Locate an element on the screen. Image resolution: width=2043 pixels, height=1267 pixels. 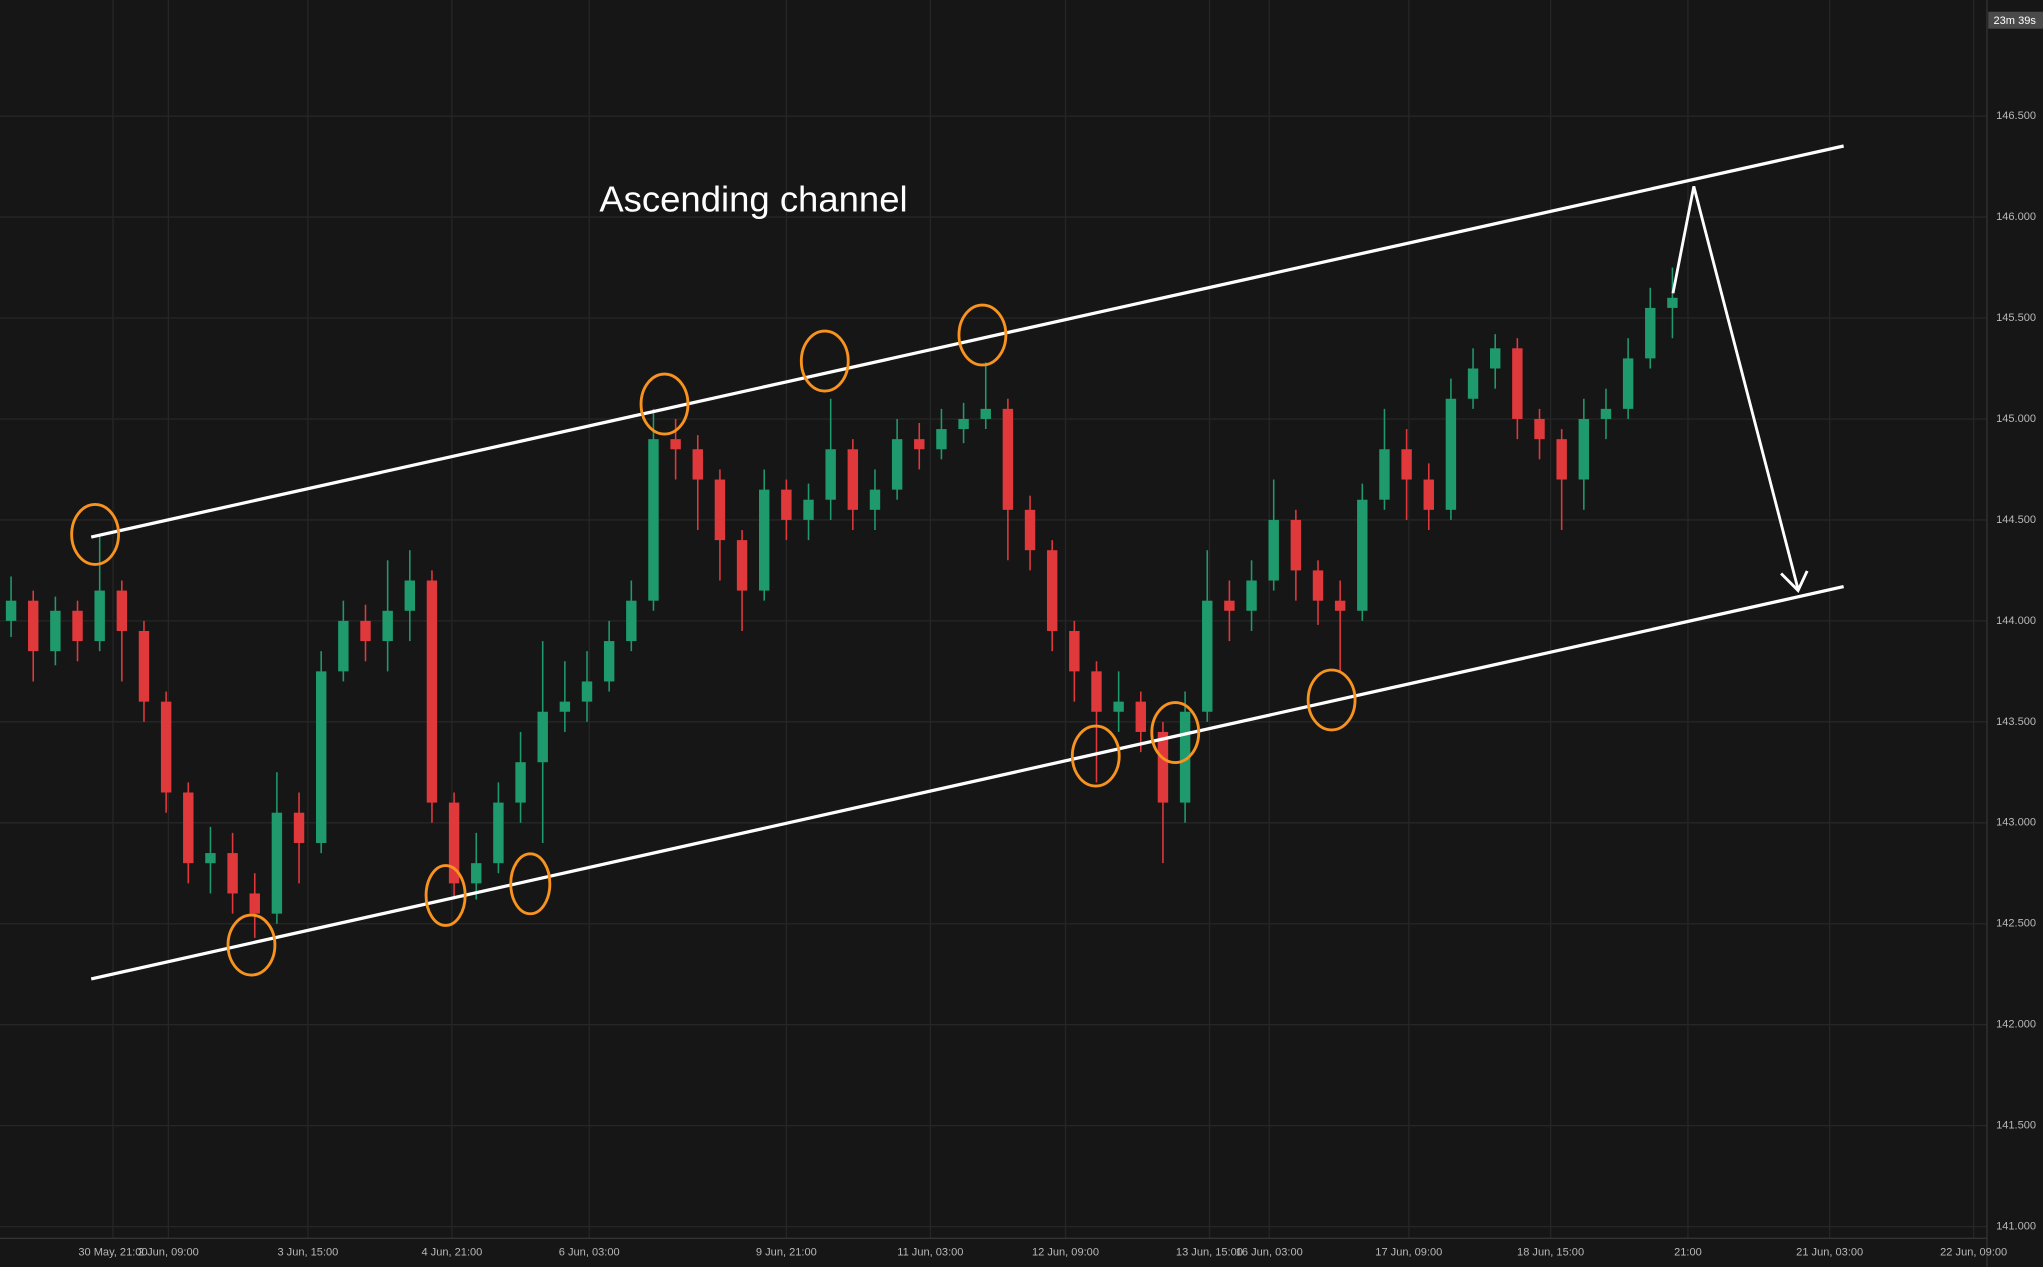
x-tick-label: 11 Jun, 03:00 is located at coordinates (930, 1253).